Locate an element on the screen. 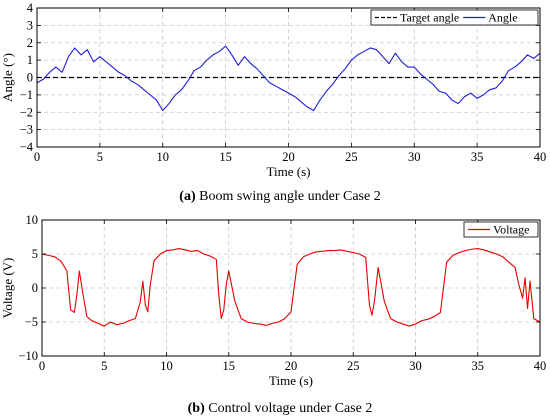 This screenshot has width=550, height=420. caption-a-text: Boom swing angle under Case 2 is located at coordinates (288, 196).